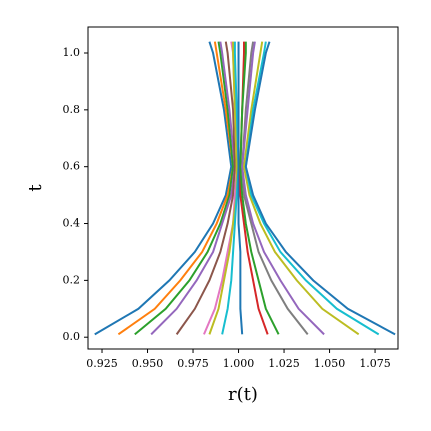  I want to click on y-tick-label: 0.4, so click(72, 223).